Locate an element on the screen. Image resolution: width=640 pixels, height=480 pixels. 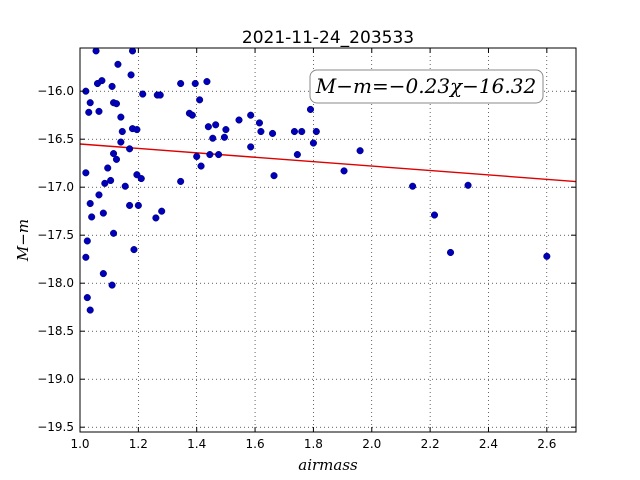
x-tick-label: 1.8 is located at coordinates (313, 444).